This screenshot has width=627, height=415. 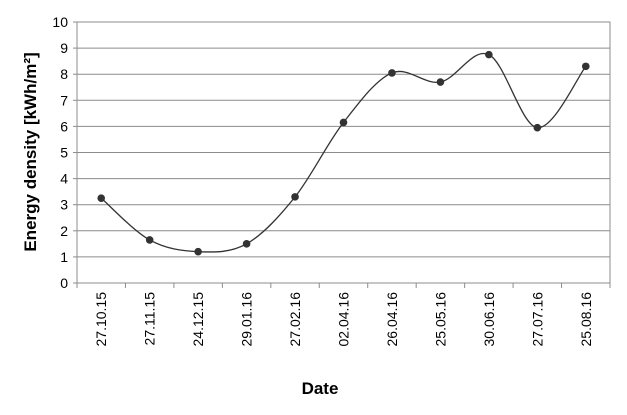 What do you see at coordinates (64, 205) in the screenshot?
I see `y-tick-label: 3` at bounding box center [64, 205].